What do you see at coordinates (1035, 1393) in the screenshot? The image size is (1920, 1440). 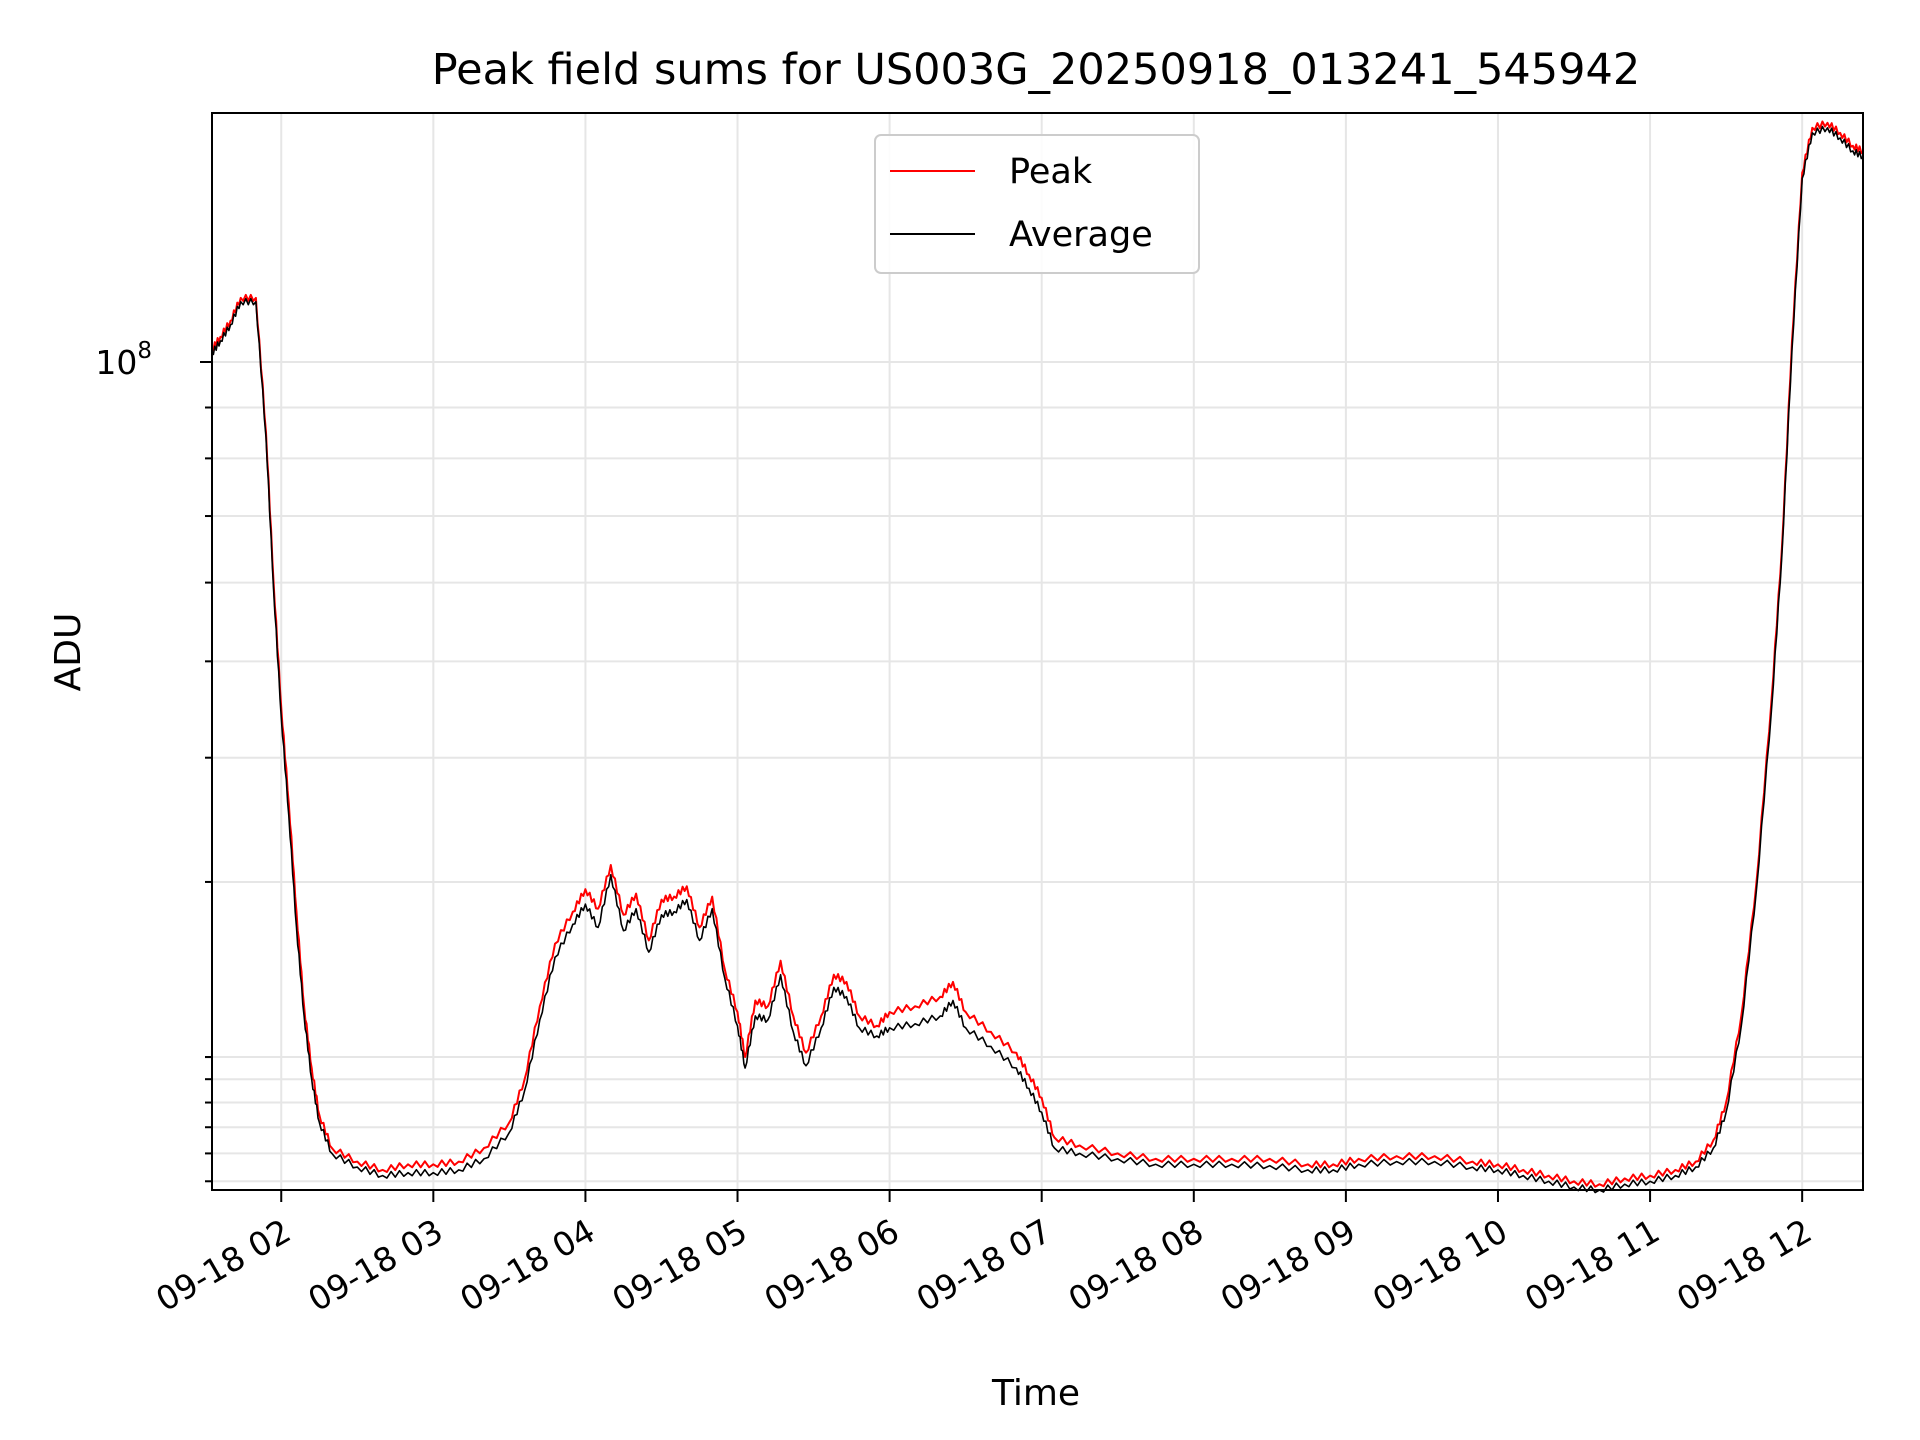 I see `x-axis-label: Time` at bounding box center [1035, 1393].